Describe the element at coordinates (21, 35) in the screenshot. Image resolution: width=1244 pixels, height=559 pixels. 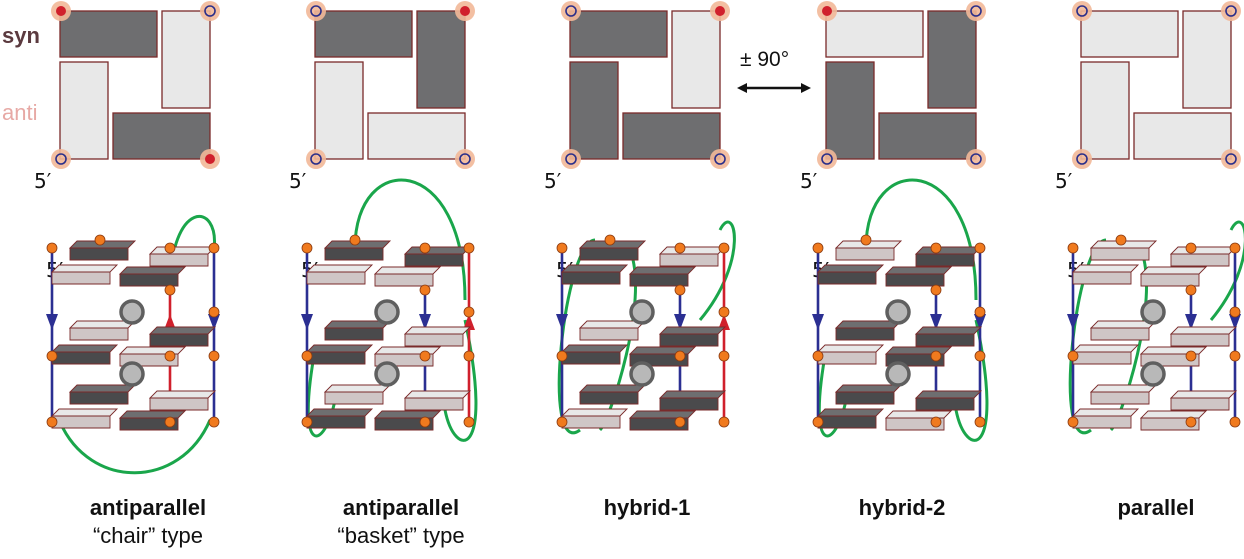
I see `legend-syn: syn` at that location.